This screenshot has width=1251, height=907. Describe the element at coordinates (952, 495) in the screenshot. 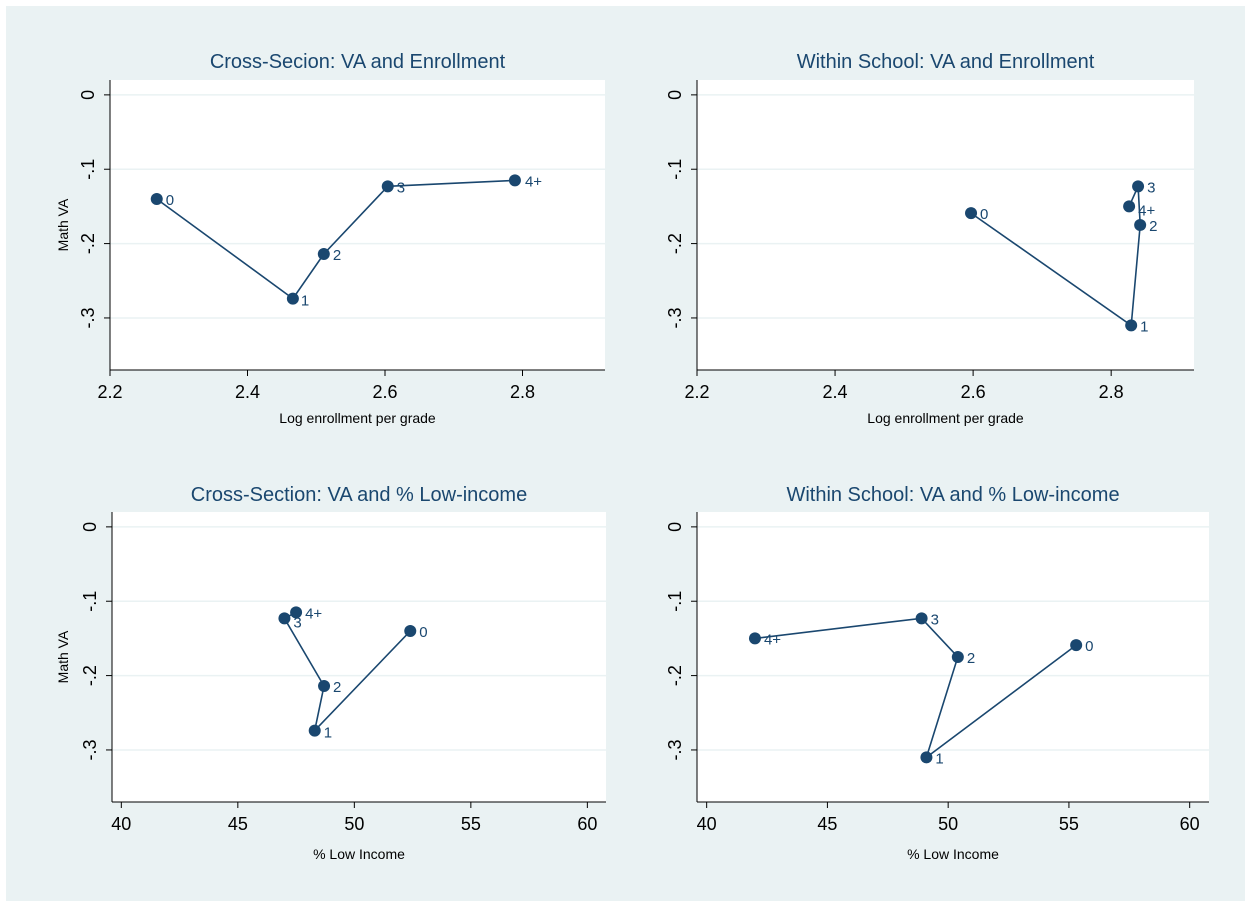

I see `panel-title: Within School: VA and % Low-income` at that location.